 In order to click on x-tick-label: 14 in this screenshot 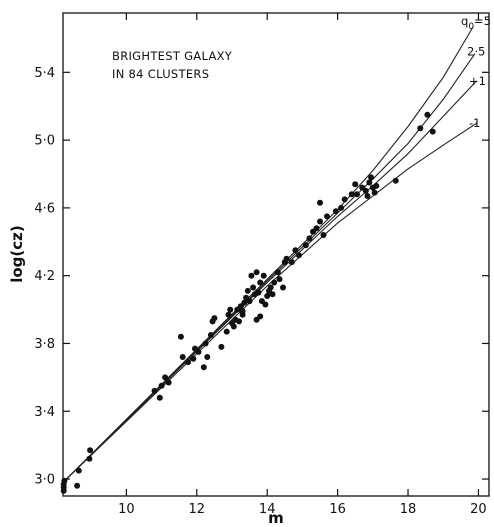, I will do `click(267, 509)`.